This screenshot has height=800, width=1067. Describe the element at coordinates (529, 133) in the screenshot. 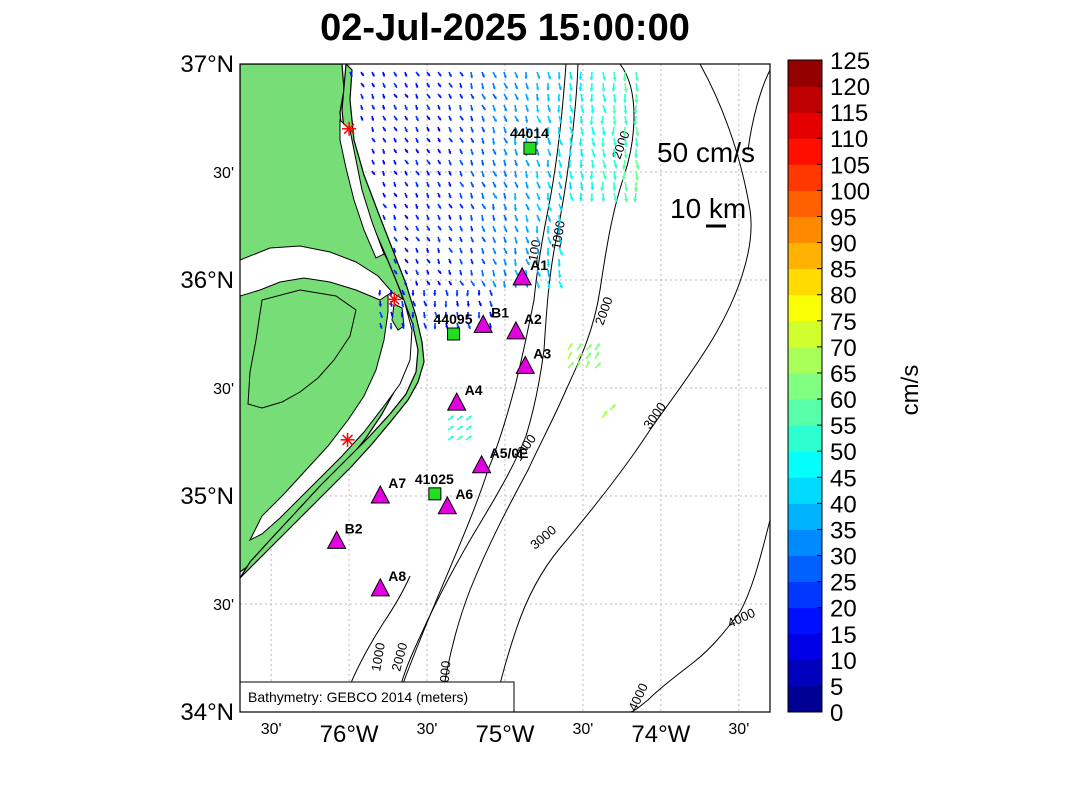

I see `buoy-label: 44014` at that location.